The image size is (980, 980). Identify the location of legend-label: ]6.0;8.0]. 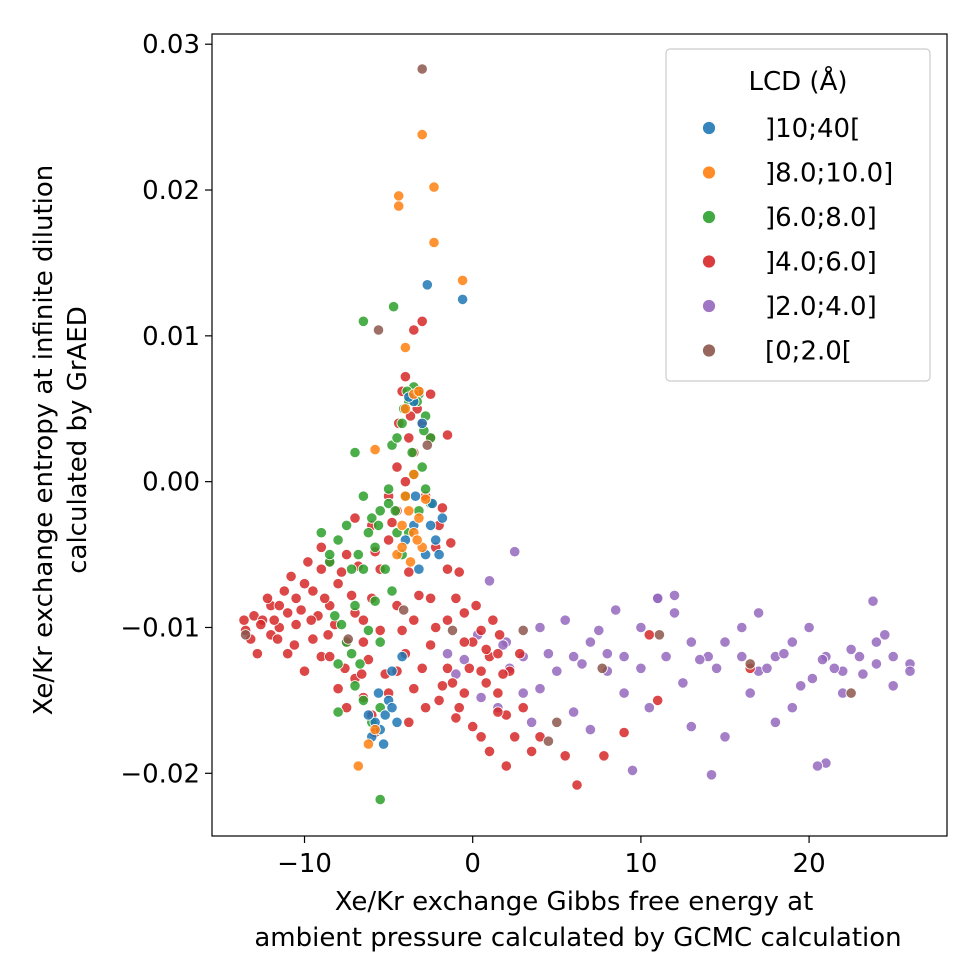
(821, 218).